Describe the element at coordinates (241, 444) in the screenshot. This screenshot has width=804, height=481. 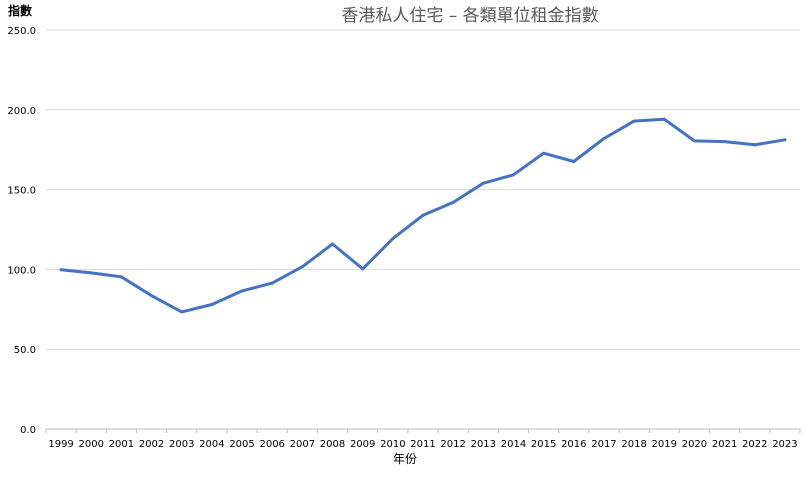
I see `x-tick-label: 2005` at that location.